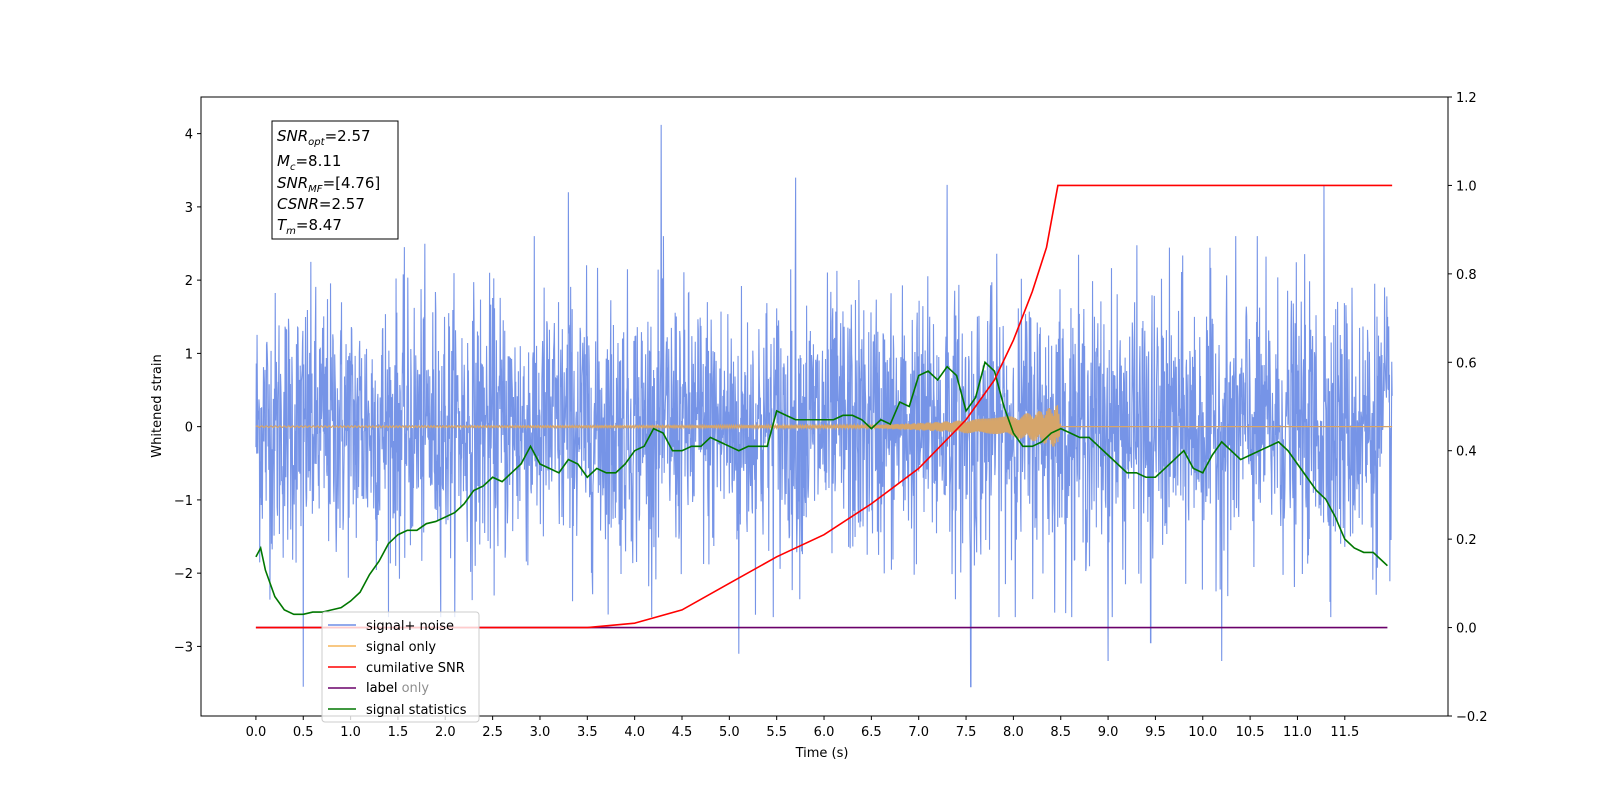  I want to click on y2-tick-label: 0.0, so click(1466, 629).